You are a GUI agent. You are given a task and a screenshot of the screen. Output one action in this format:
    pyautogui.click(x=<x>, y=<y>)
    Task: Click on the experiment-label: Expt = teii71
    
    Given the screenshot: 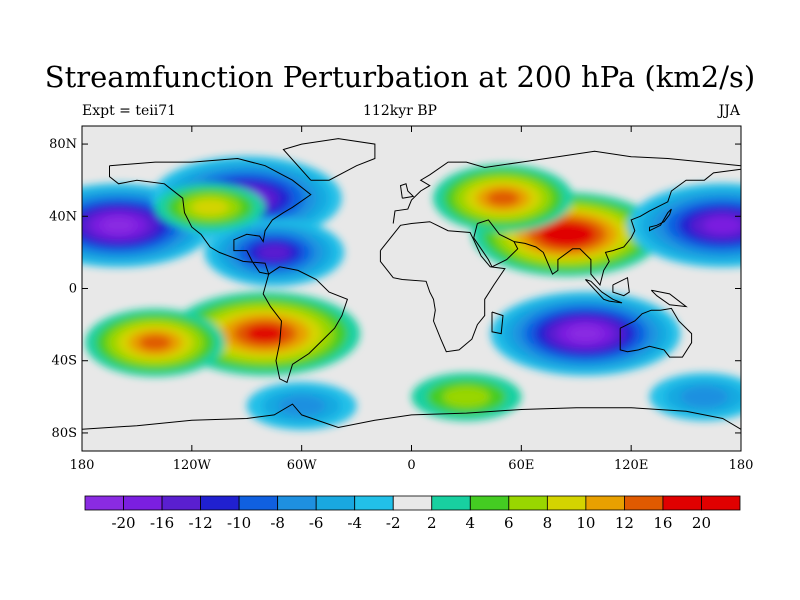 What is the action you would take?
    pyautogui.click(x=129, y=111)
    